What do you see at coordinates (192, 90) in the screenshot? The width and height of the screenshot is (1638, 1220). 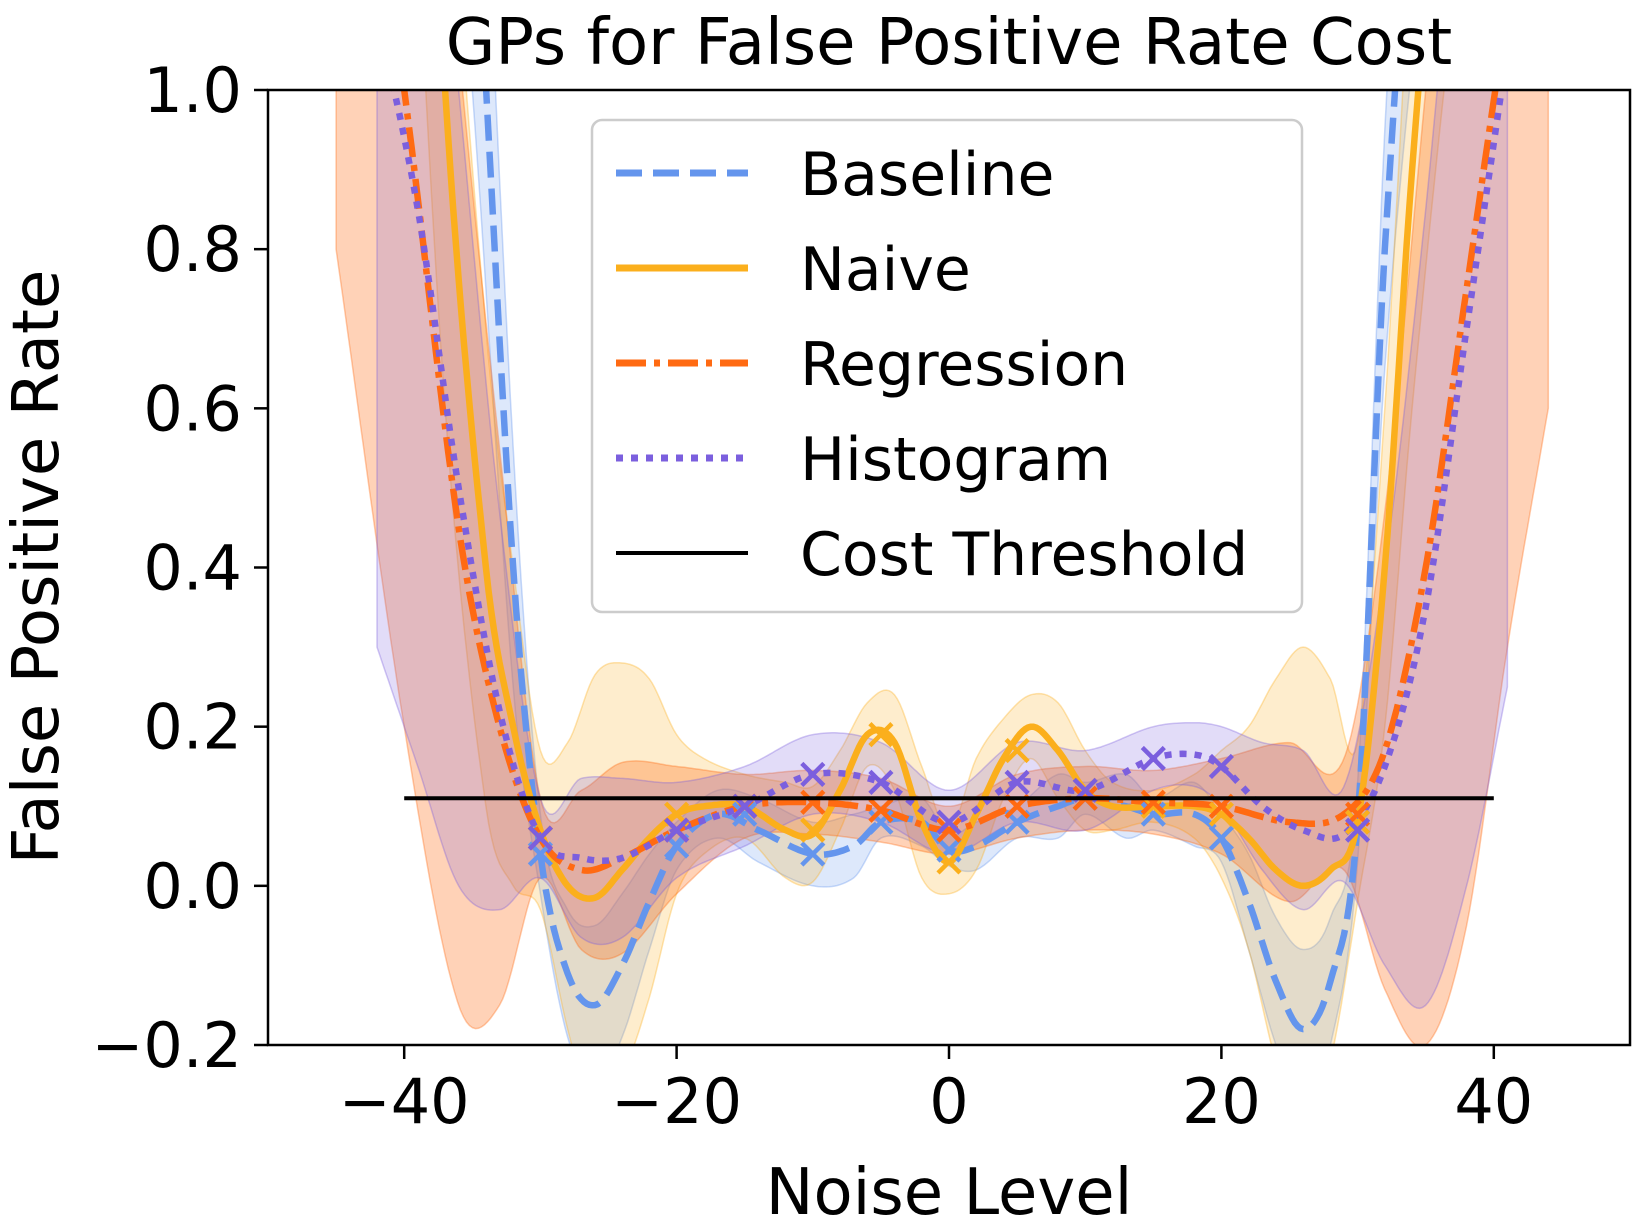 I see `y-tick-label: 1.0` at bounding box center [192, 90].